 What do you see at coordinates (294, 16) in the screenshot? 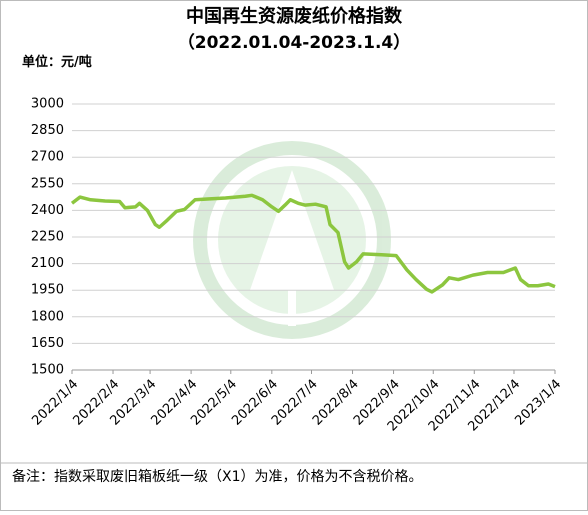
I see `chart-title: 中国再生资源废纸价格指数` at bounding box center [294, 16].